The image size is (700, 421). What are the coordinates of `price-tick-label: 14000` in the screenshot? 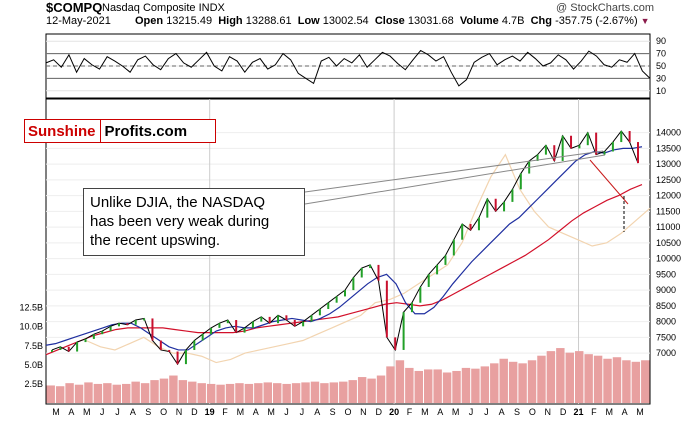 It's located at (668, 133).